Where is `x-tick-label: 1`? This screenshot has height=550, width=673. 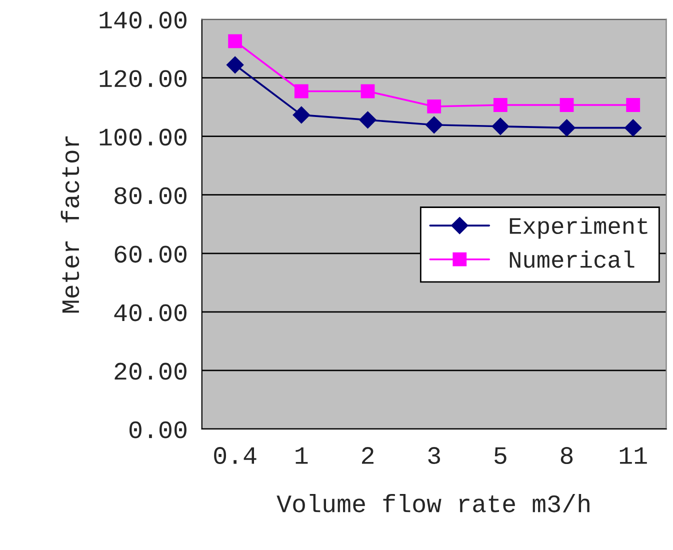
x-tick-label: 1 is located at coordinates (302, 455).